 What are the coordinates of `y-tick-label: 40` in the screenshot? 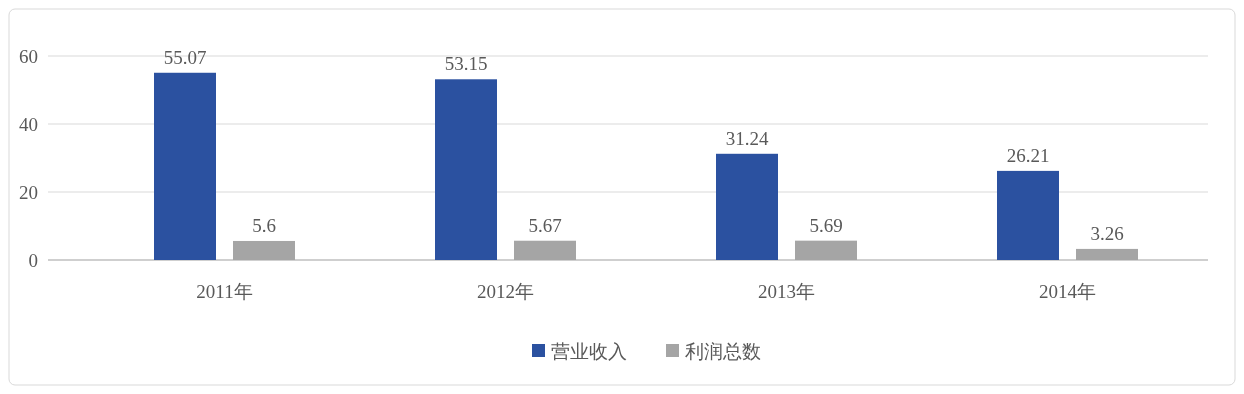 It's located at (28, 124).